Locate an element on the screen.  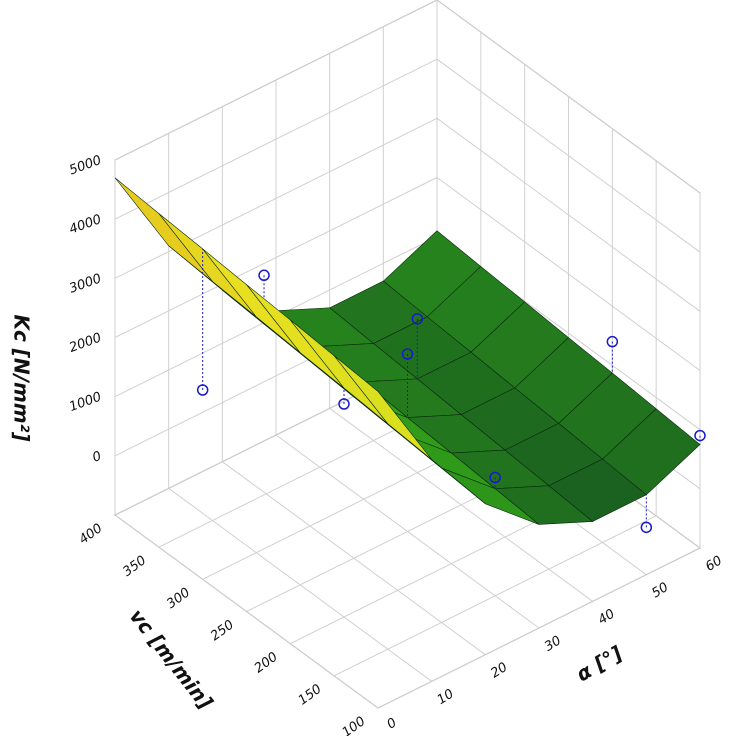
x-tick-label: 40 is located at coordinates (607, 617).